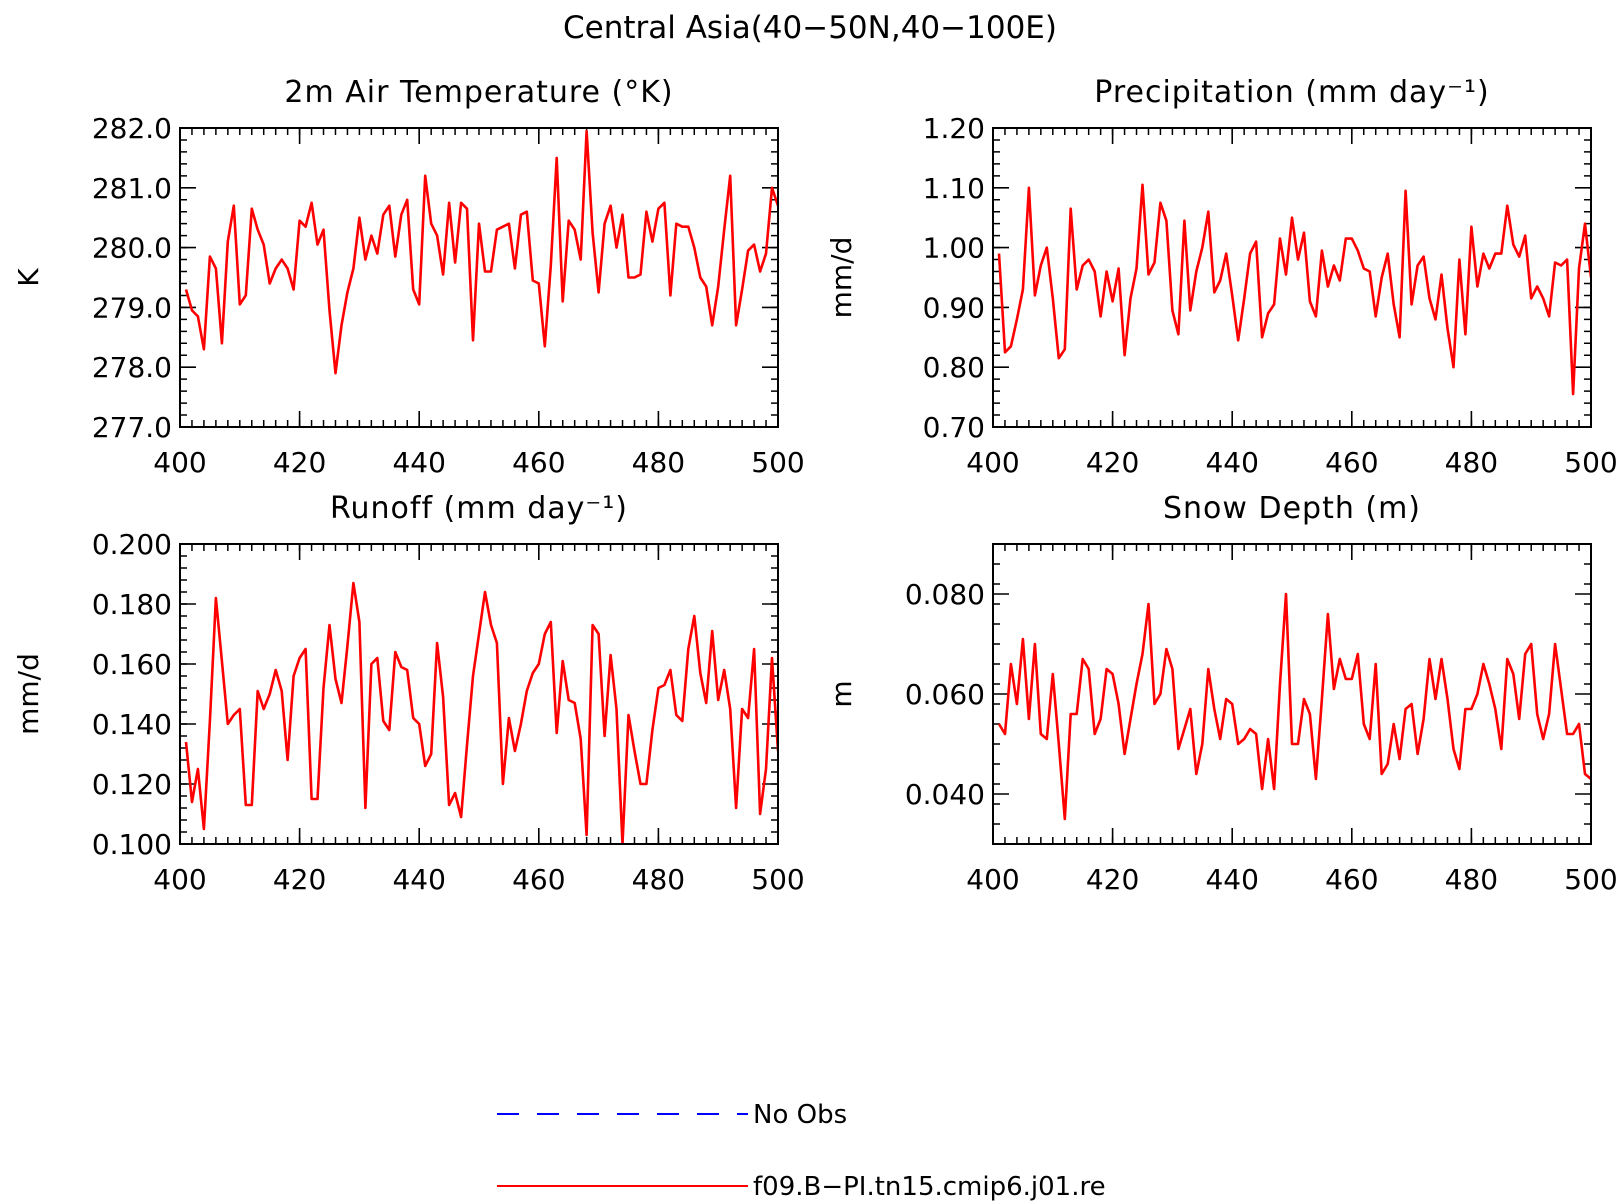 This screenshot has height=1201, width=1621. I want to click on panel-title: Snow Depth (m), so click(1292, 508).